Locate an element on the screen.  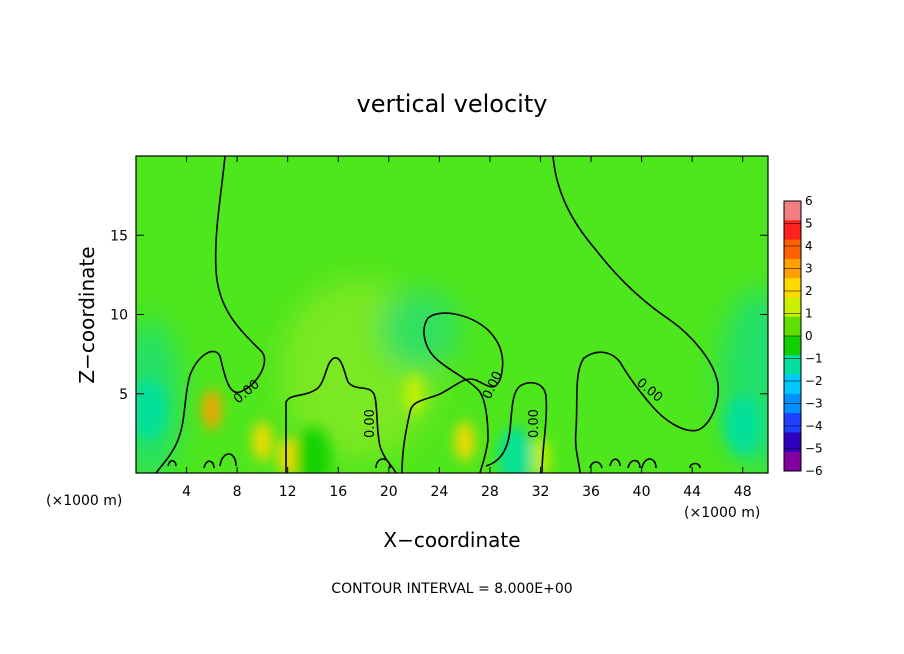
colorbar-label: −1 is located at coordinates (814, 359).